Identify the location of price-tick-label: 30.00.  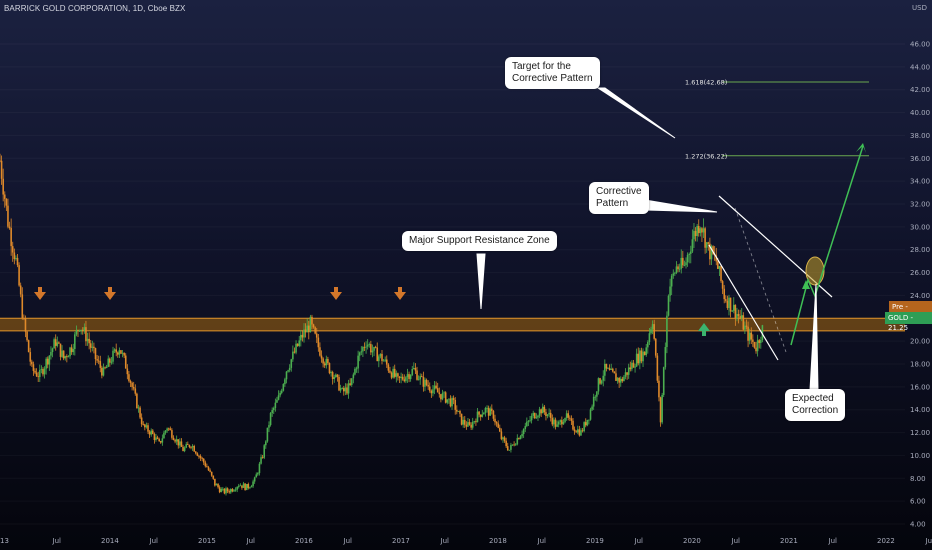
(920, 227).